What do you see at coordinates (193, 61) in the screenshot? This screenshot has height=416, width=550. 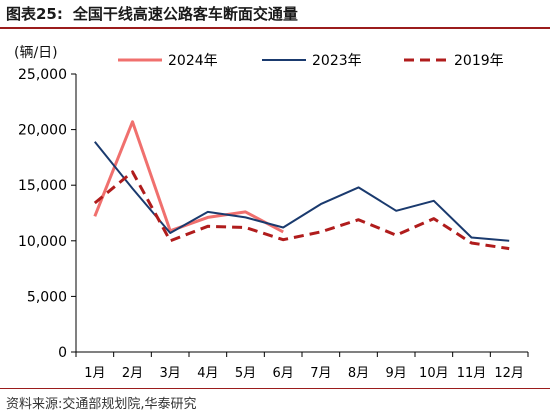 I see `legend-label-1: 2024年` at bounding box center [193, 61].